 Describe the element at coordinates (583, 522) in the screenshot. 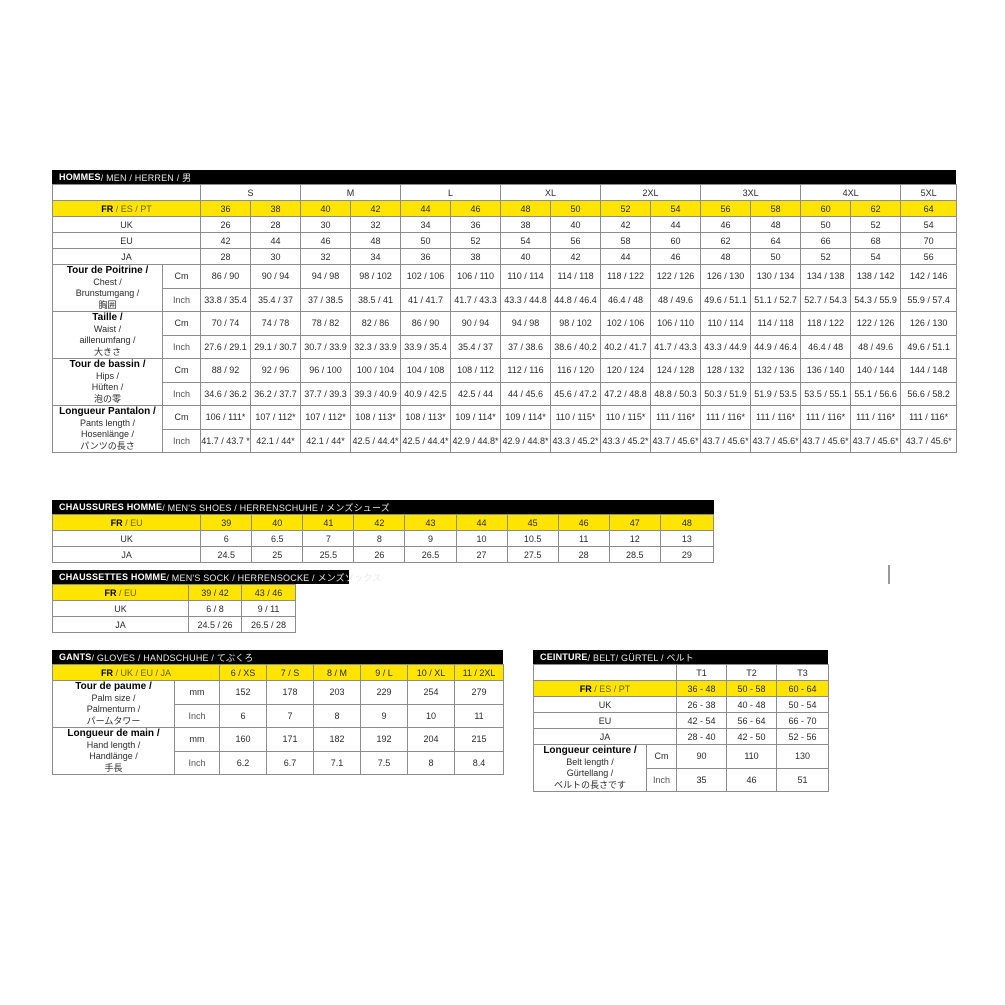

I see `shoes-fr-7: 46` at that location.